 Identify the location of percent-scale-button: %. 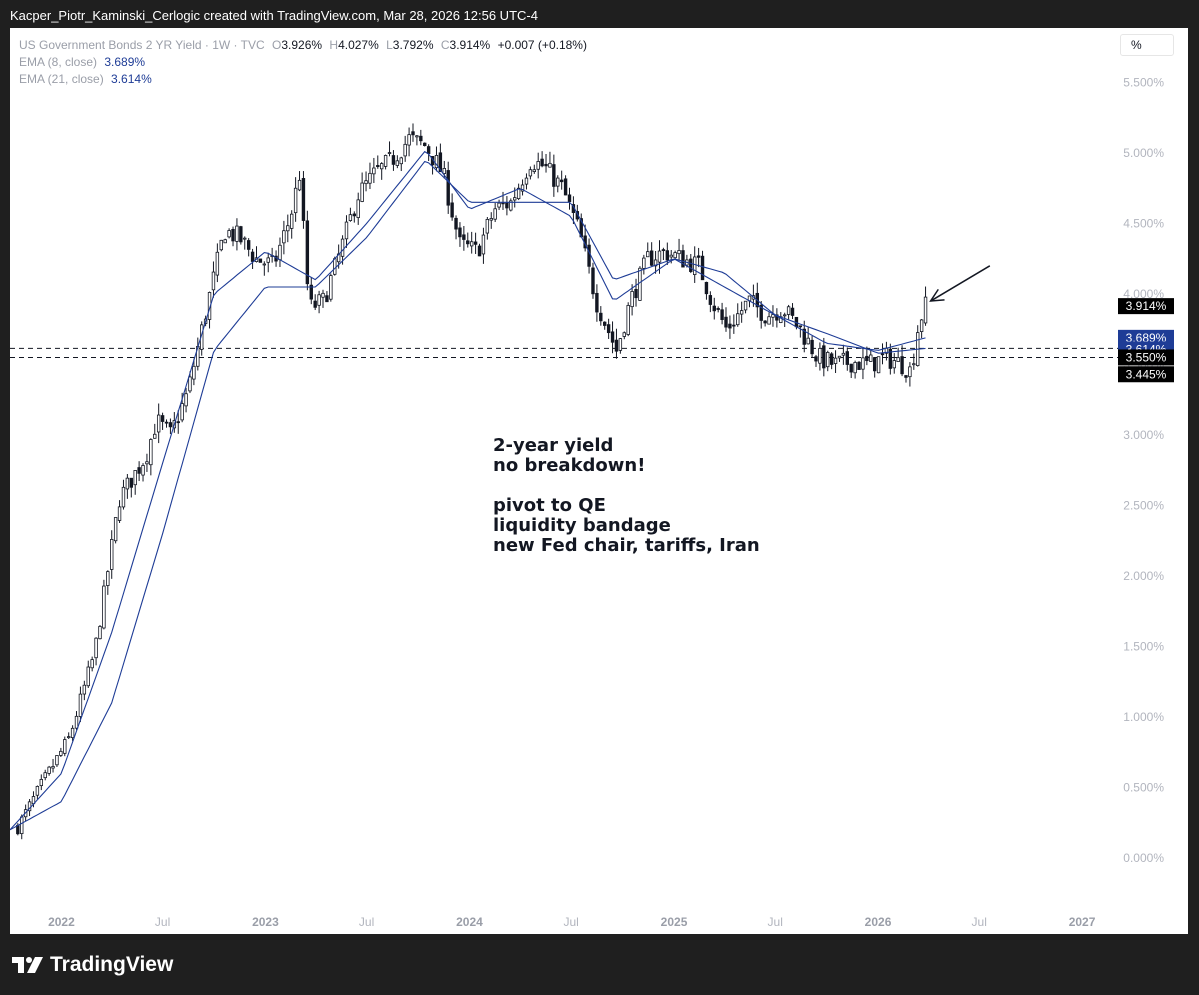
(1147, 45).